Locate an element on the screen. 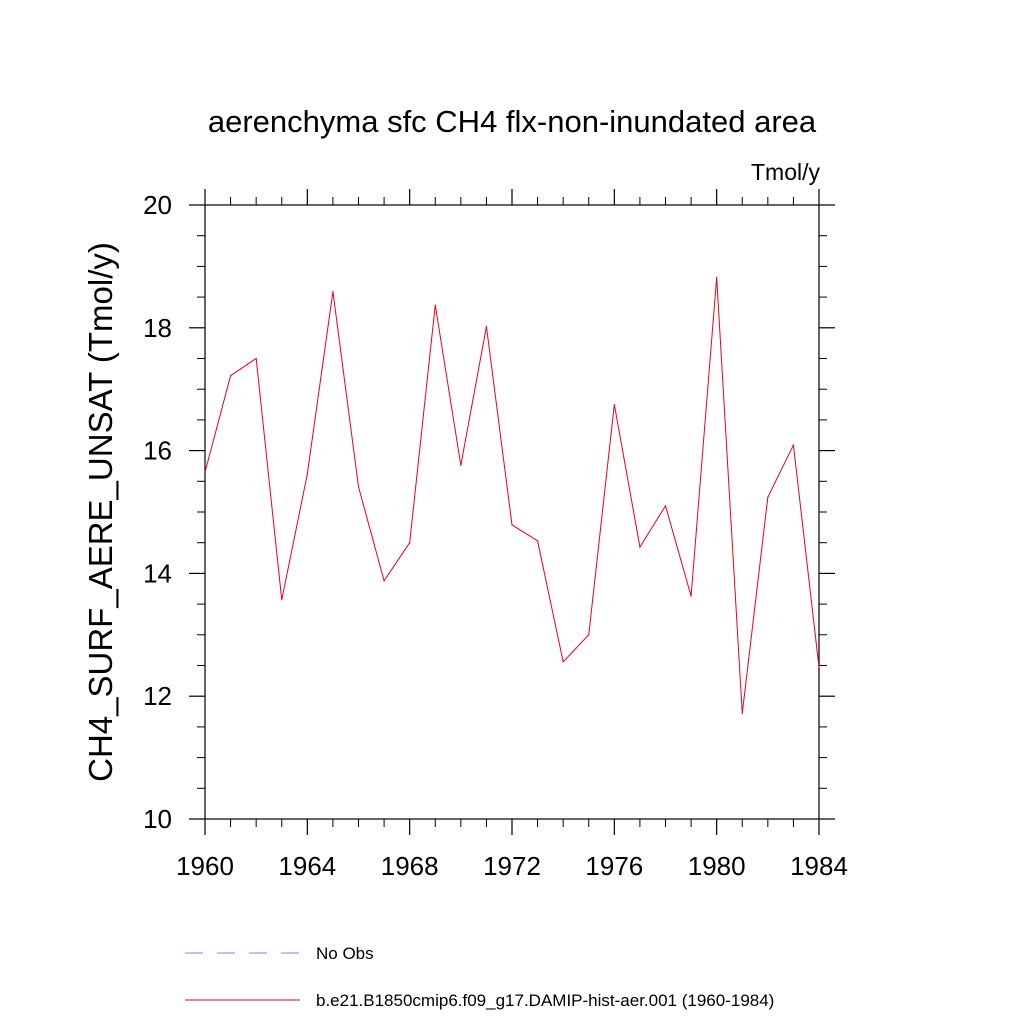 This screenshot has height=1024, width=1024. y-tick-label: 20 is located at coordinates (157, 205).